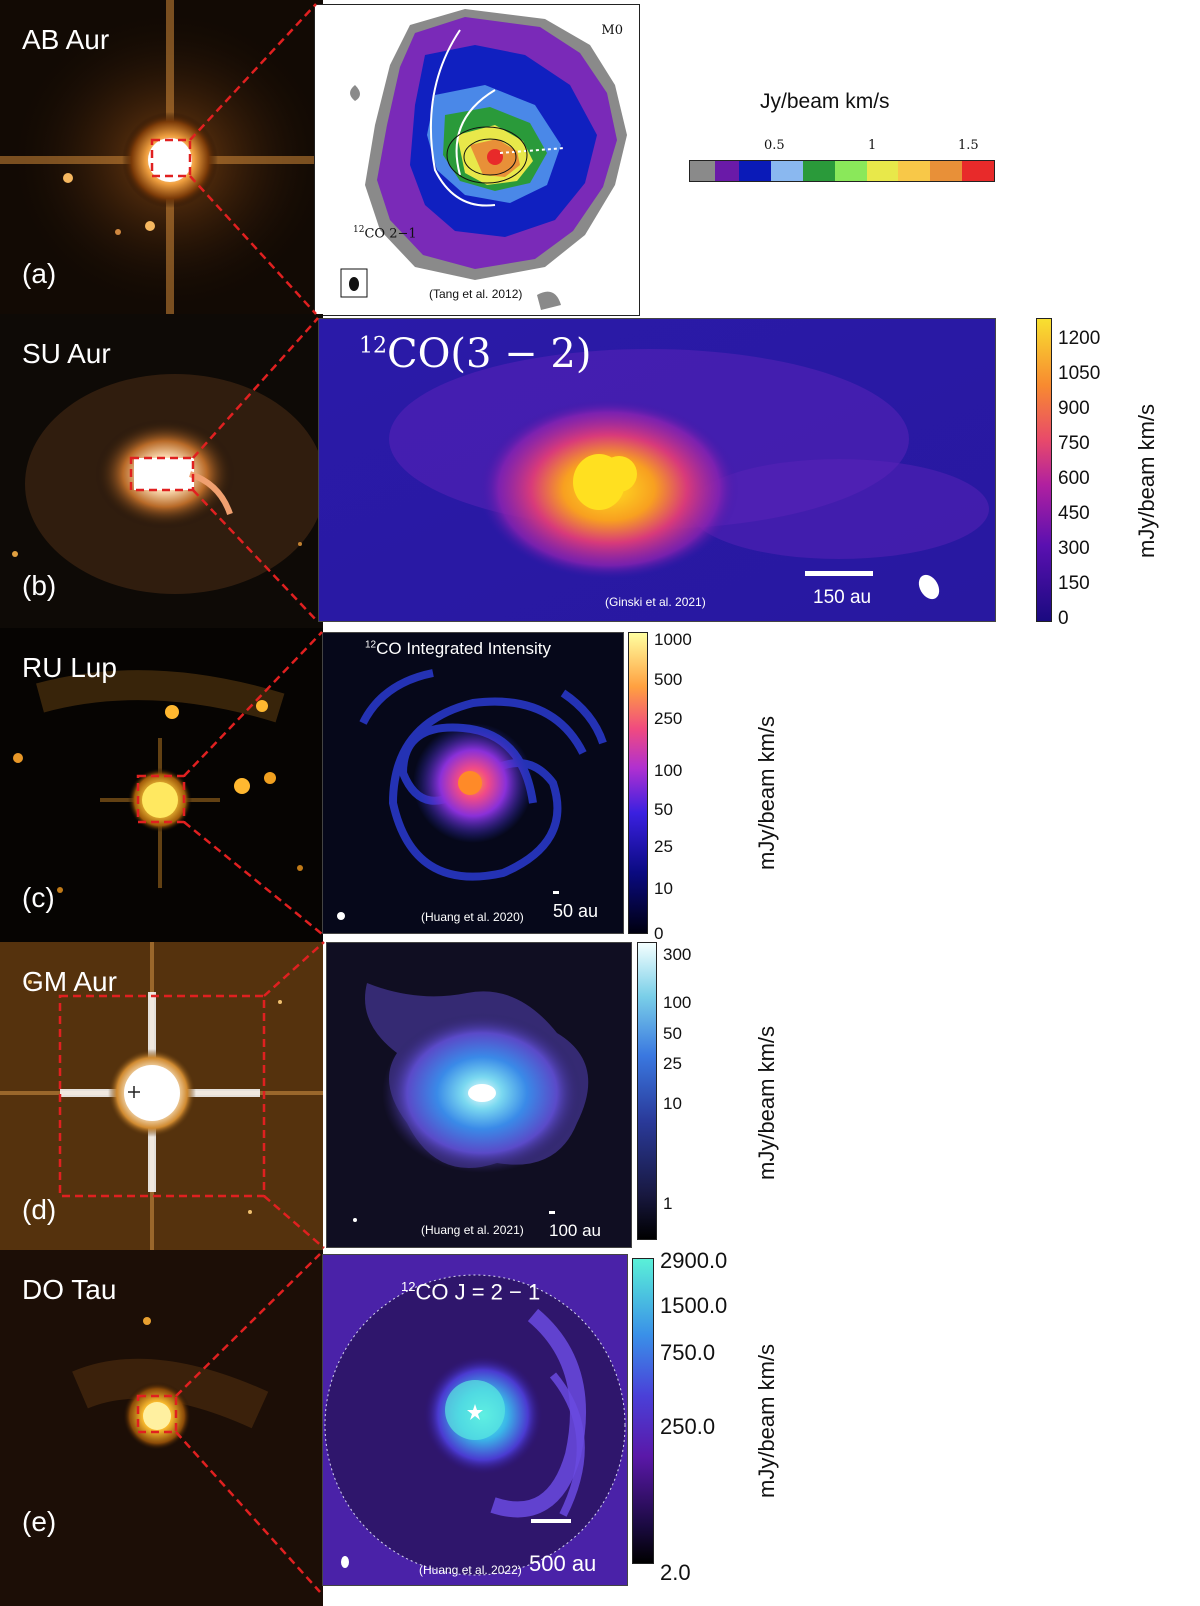  I want to click on panel-letter-b: (b), so click(39, 585).